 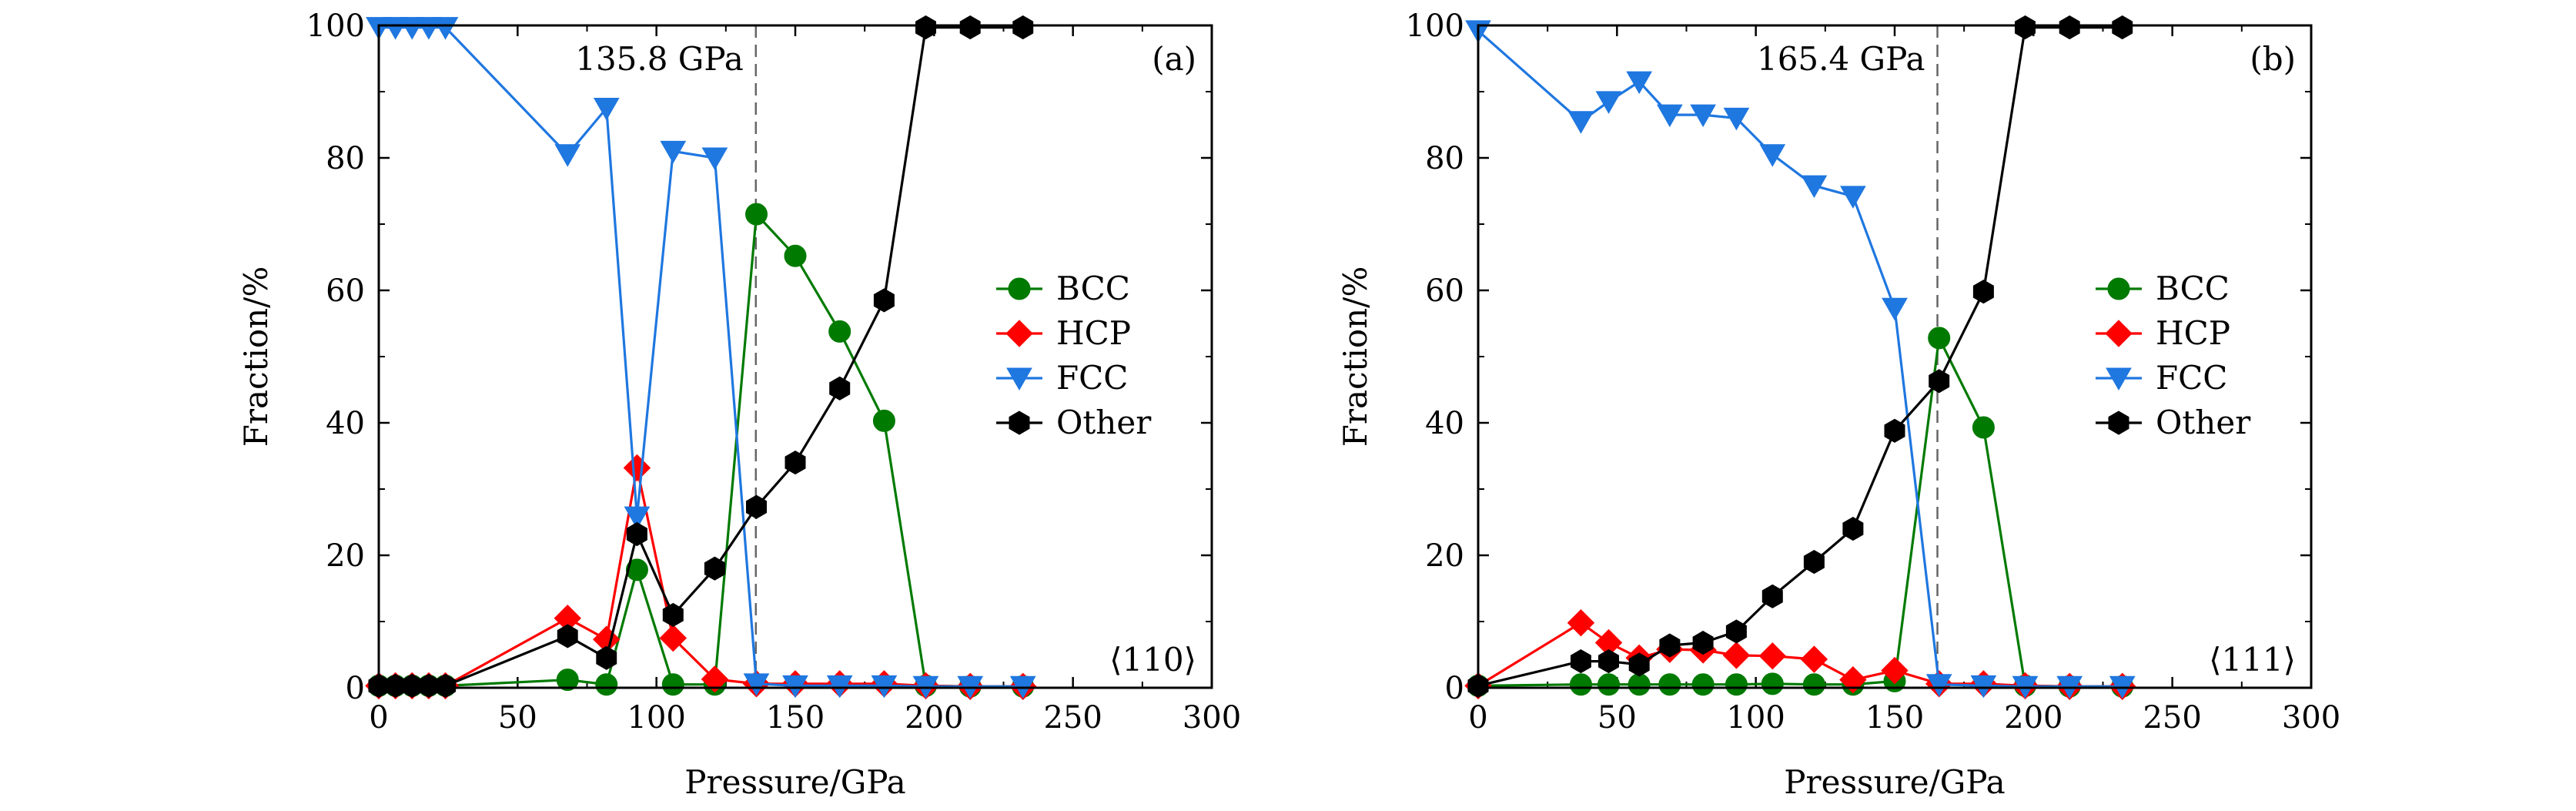 What do you see at coordinates (701, 449) in the screenshot?
I see `series-line-bcc` at bounding box center [701, 449].